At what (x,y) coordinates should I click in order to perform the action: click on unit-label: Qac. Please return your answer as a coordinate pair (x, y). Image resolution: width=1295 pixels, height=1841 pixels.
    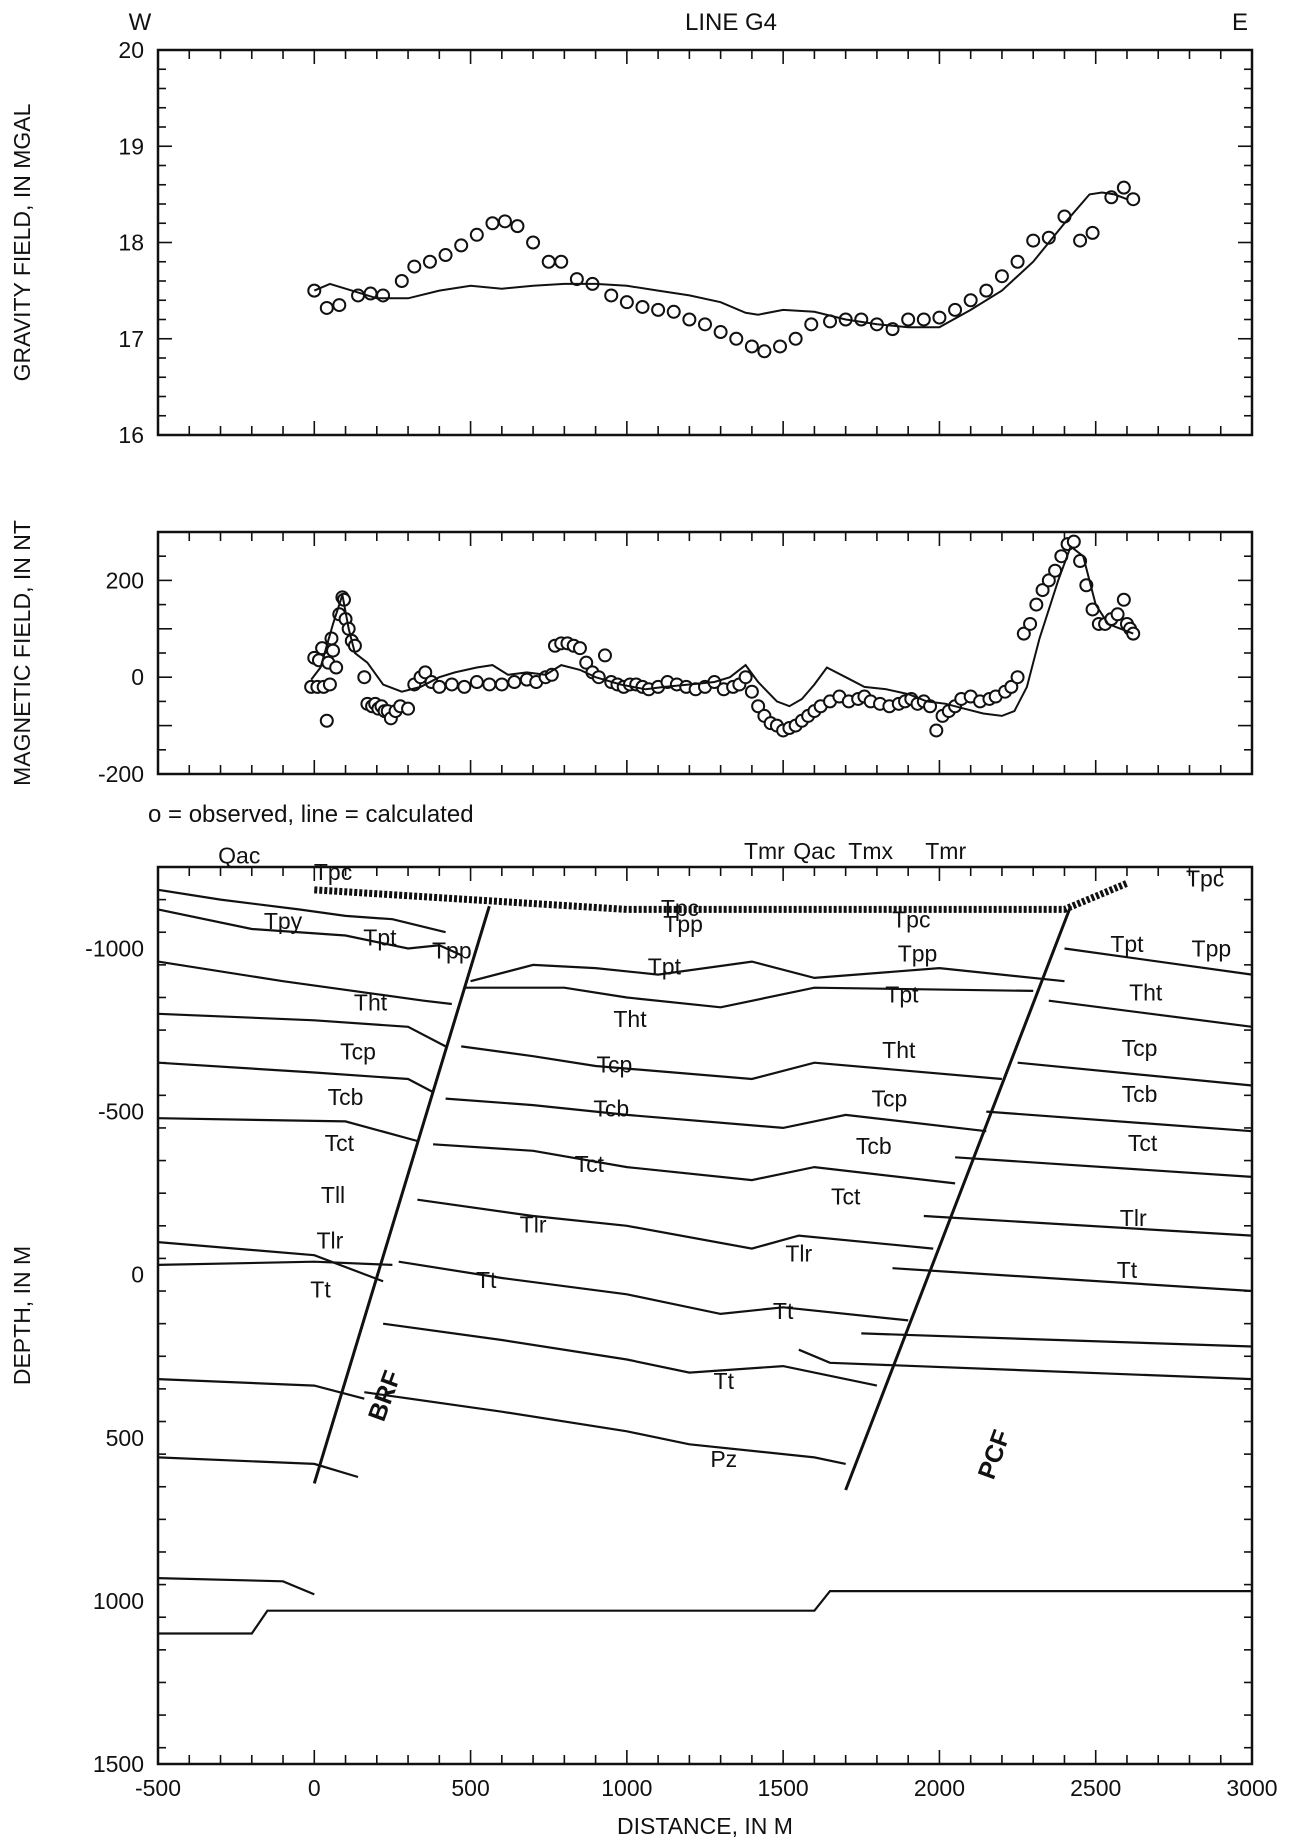
    Looking at the image, I should click on (814, 851).